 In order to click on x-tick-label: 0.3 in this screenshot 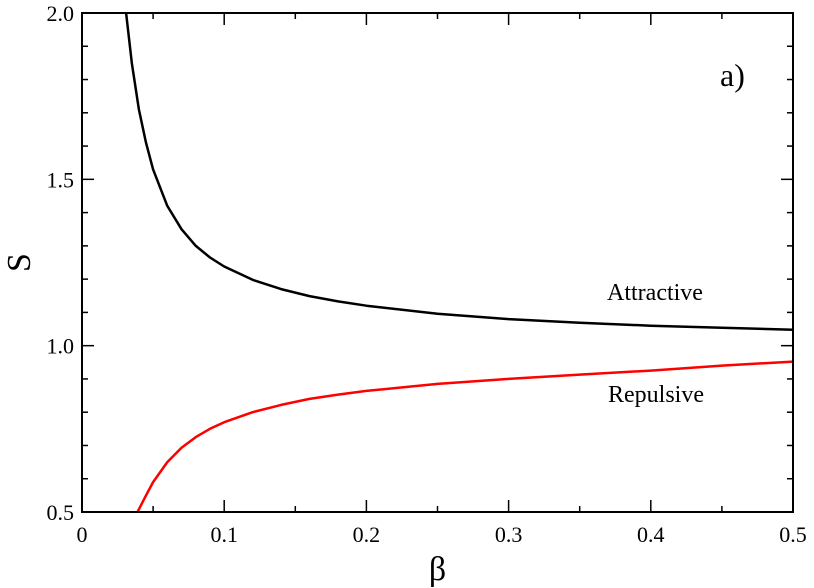, I will do `click(509, 534)`.